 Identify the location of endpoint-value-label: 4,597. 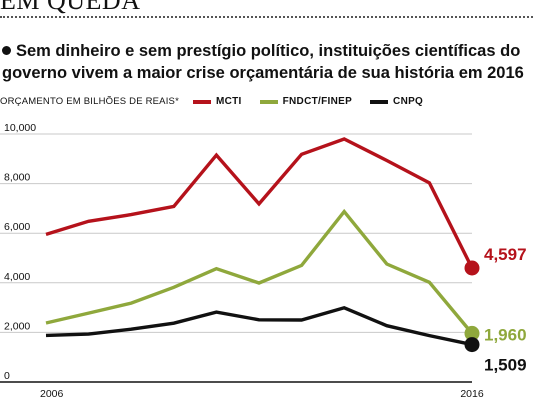
(505, 254).